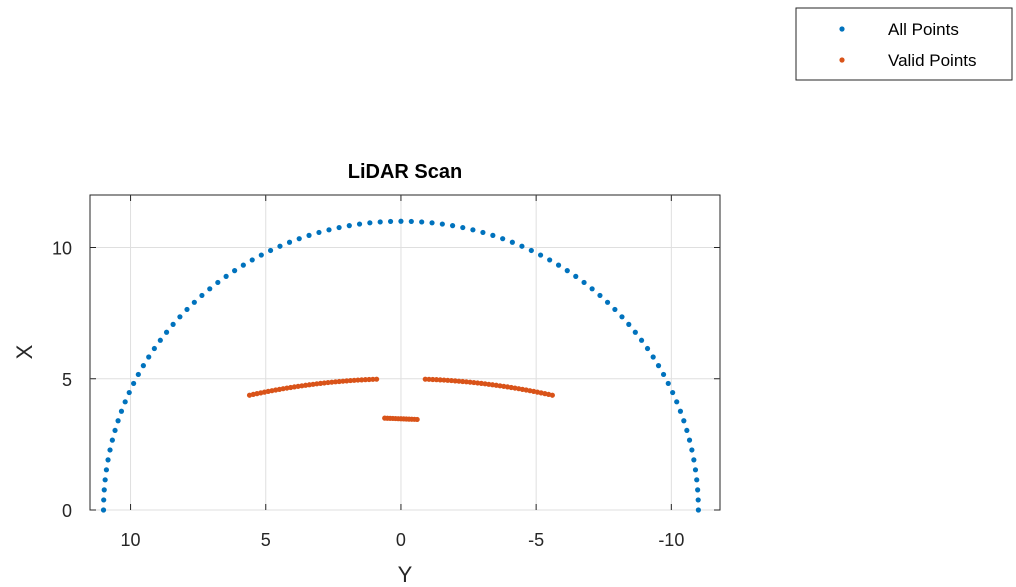  I want to click on legend-box, so click(904, 44).